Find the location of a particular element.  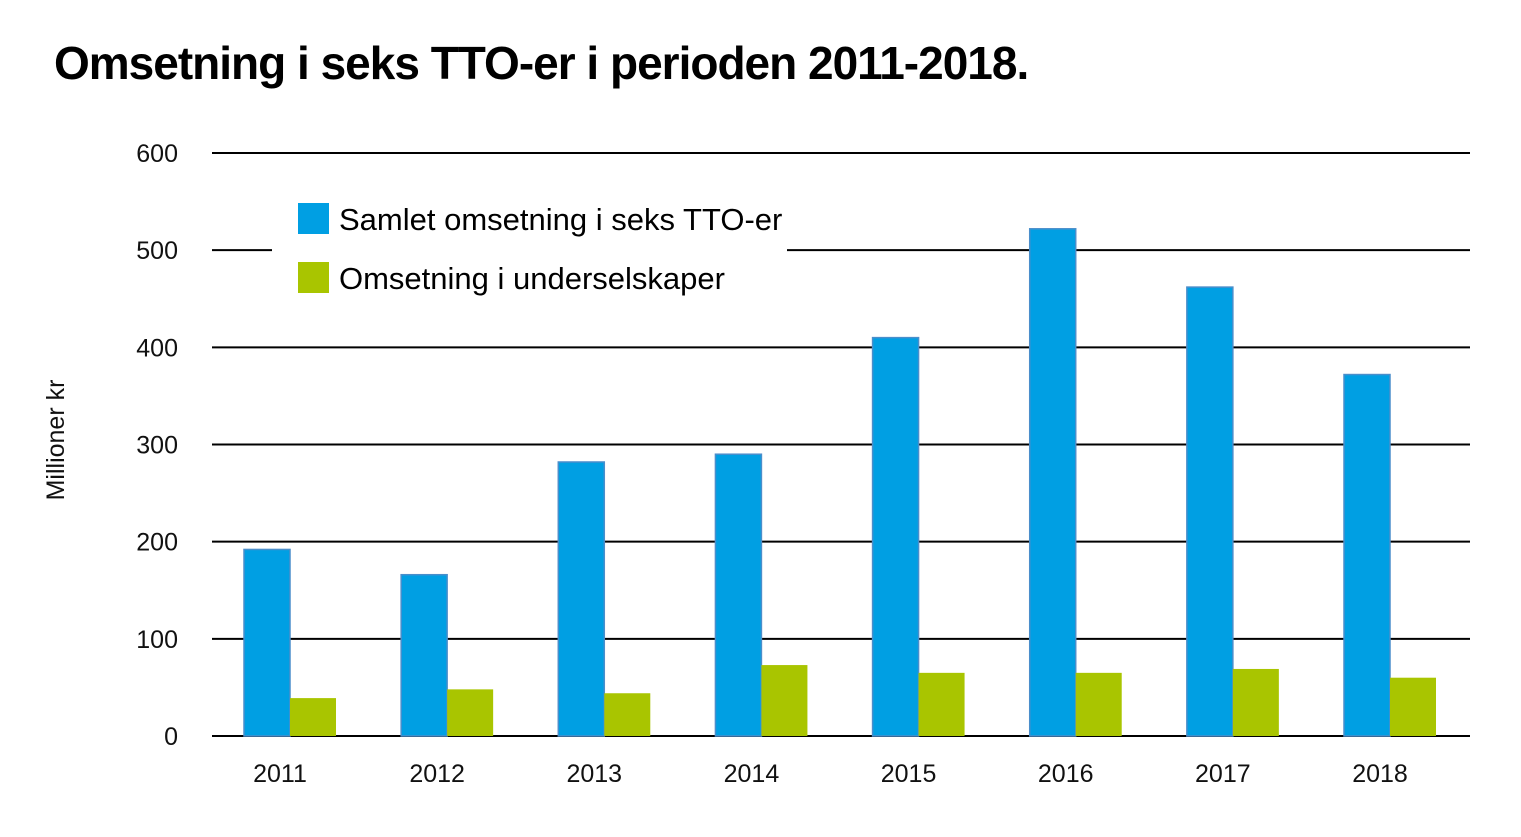

bar-subsidiaries-2017 is located at coordinates (1255, 702).